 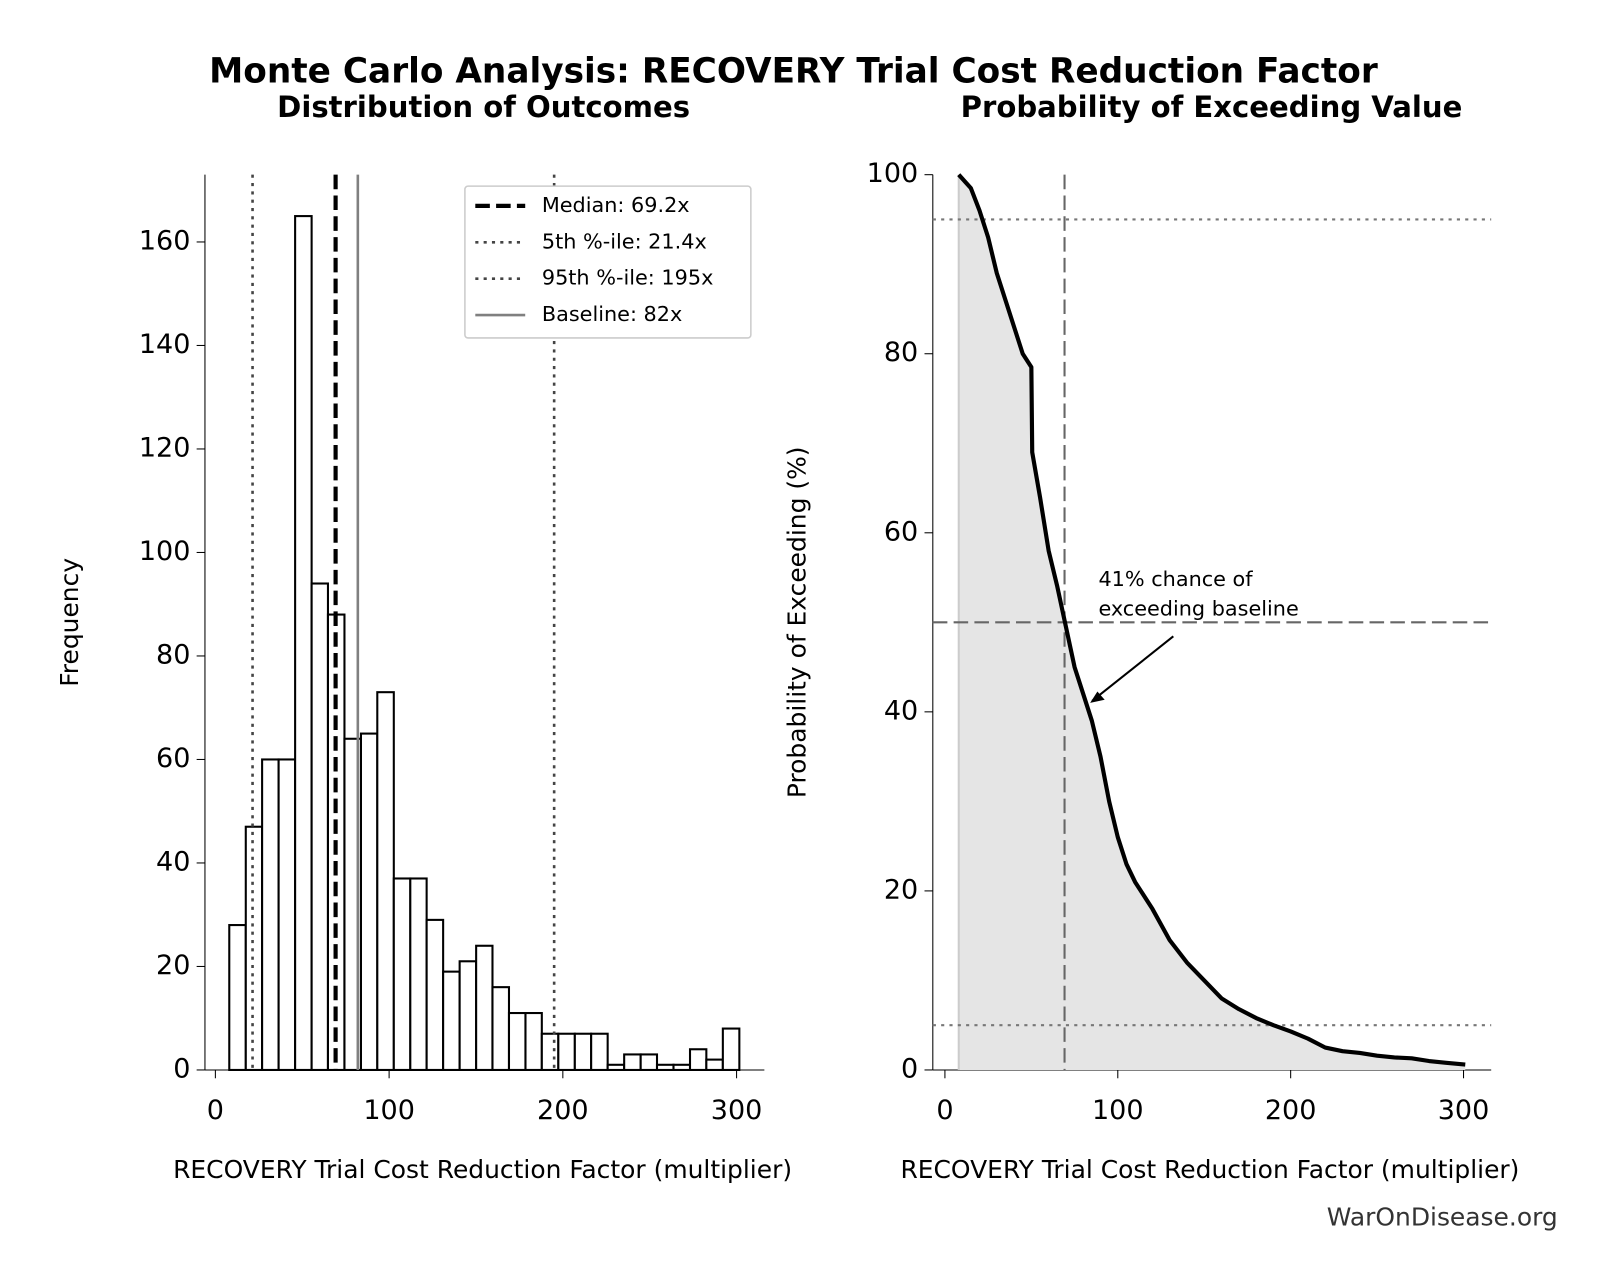 What do you see at coordinates (797, 622) in the screenshot?
I see `y-axis-label: Probability of Exceeding (%)` at bounding box center [797, 622].